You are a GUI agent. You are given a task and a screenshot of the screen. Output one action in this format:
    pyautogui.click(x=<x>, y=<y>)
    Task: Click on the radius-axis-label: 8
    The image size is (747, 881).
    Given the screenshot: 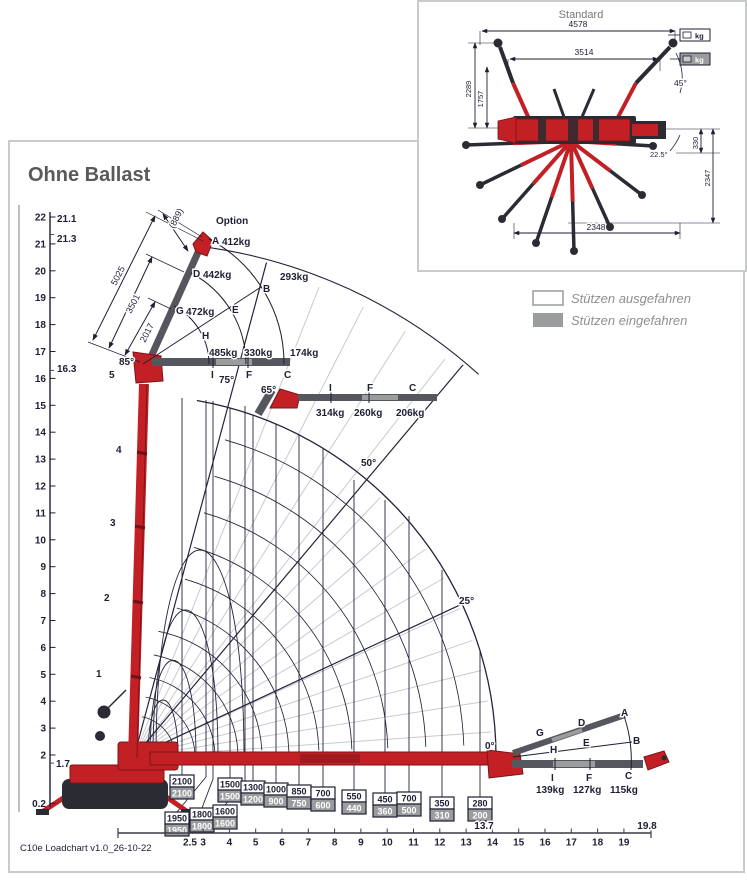 What is the action you would take?
    pyautogui.click(x=335, y=843)
    